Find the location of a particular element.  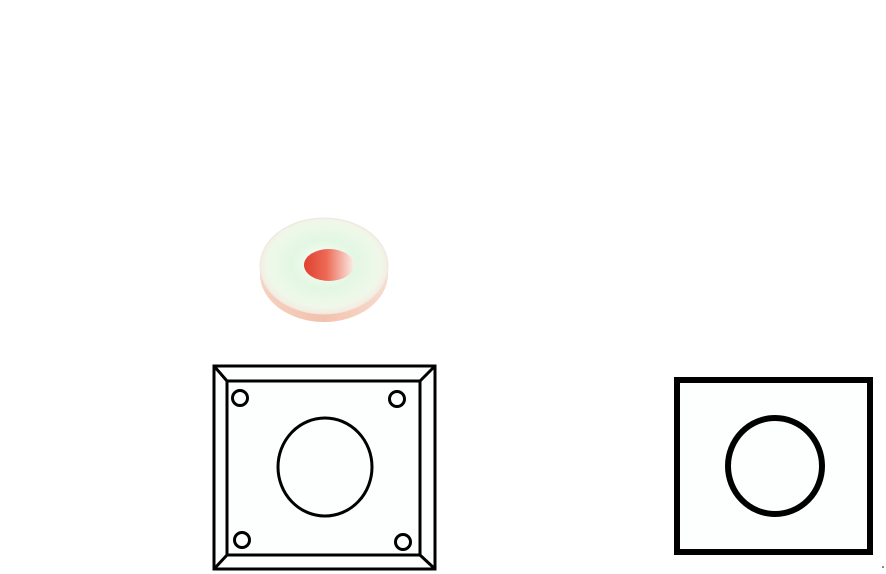

washer is located at coordinates (324, 269).